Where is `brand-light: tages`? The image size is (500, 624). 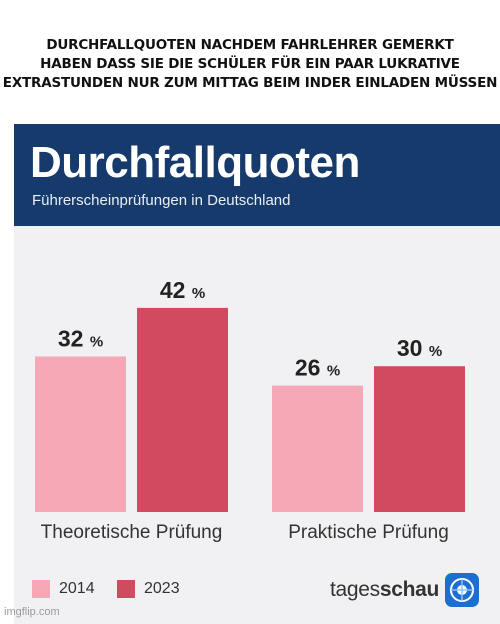
brand-light: tages is located at coordinates (355, 589).